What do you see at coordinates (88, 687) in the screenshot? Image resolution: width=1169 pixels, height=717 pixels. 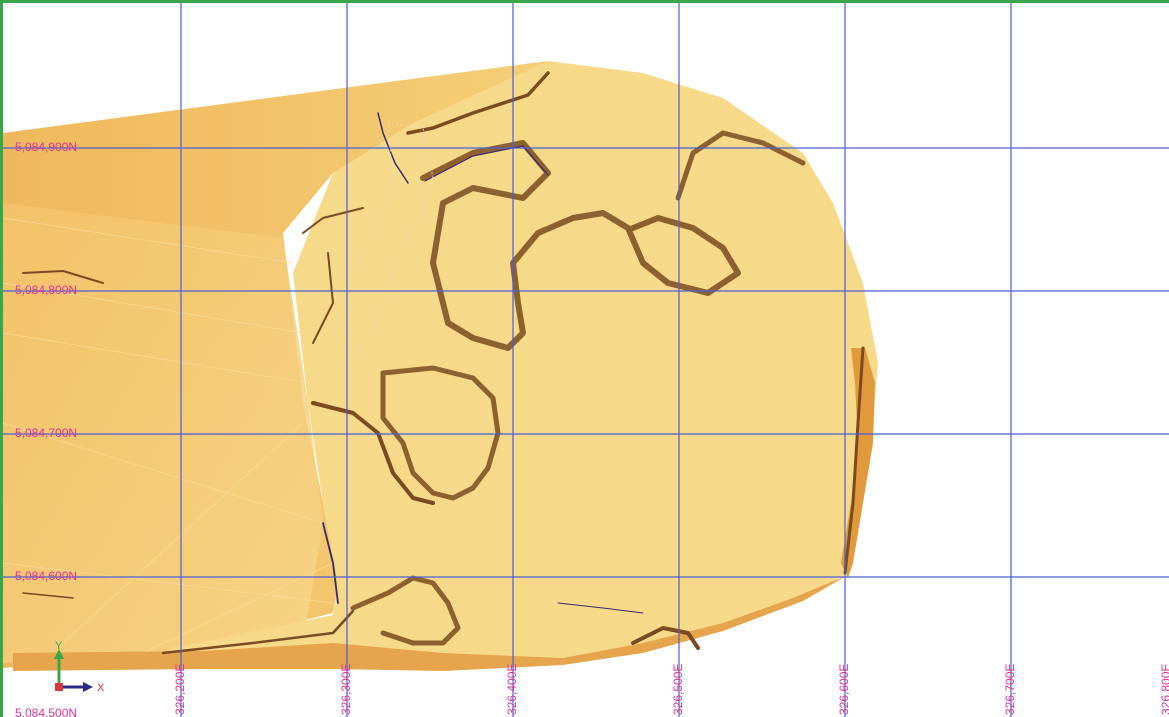 I see `axis-x-arrow` at bounding box center [88, 687].